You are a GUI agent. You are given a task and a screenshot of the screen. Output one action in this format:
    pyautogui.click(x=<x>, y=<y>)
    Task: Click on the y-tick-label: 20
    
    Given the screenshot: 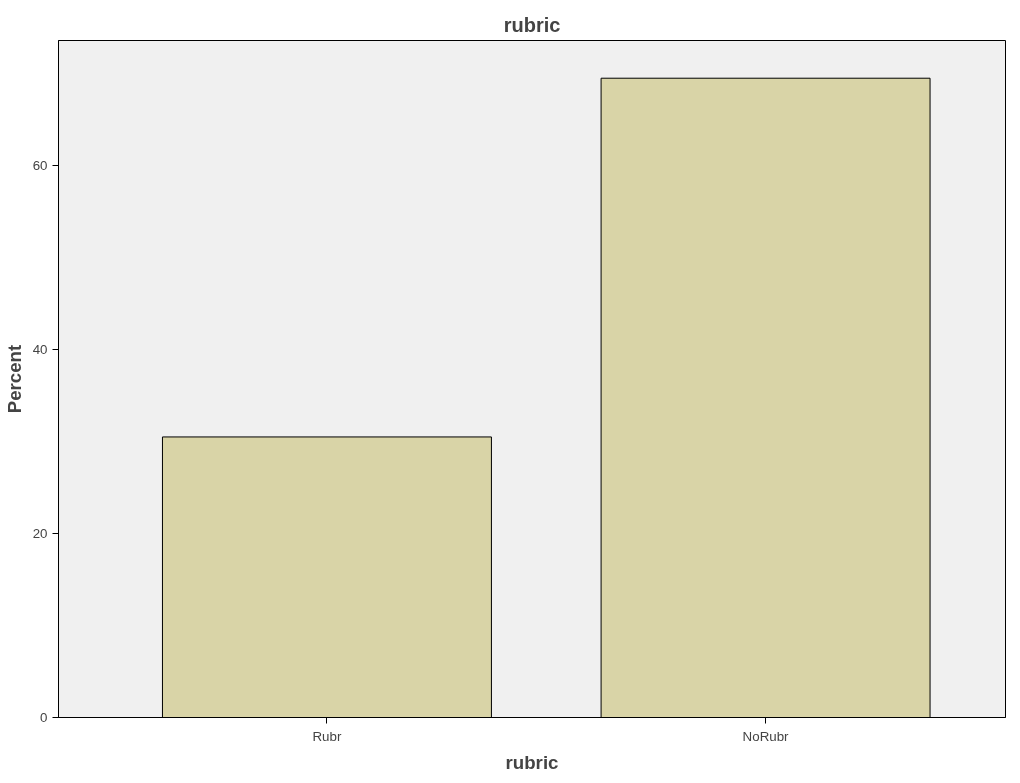 What is the action you would take?
    pyautogui.click(x=40, y=534)
    